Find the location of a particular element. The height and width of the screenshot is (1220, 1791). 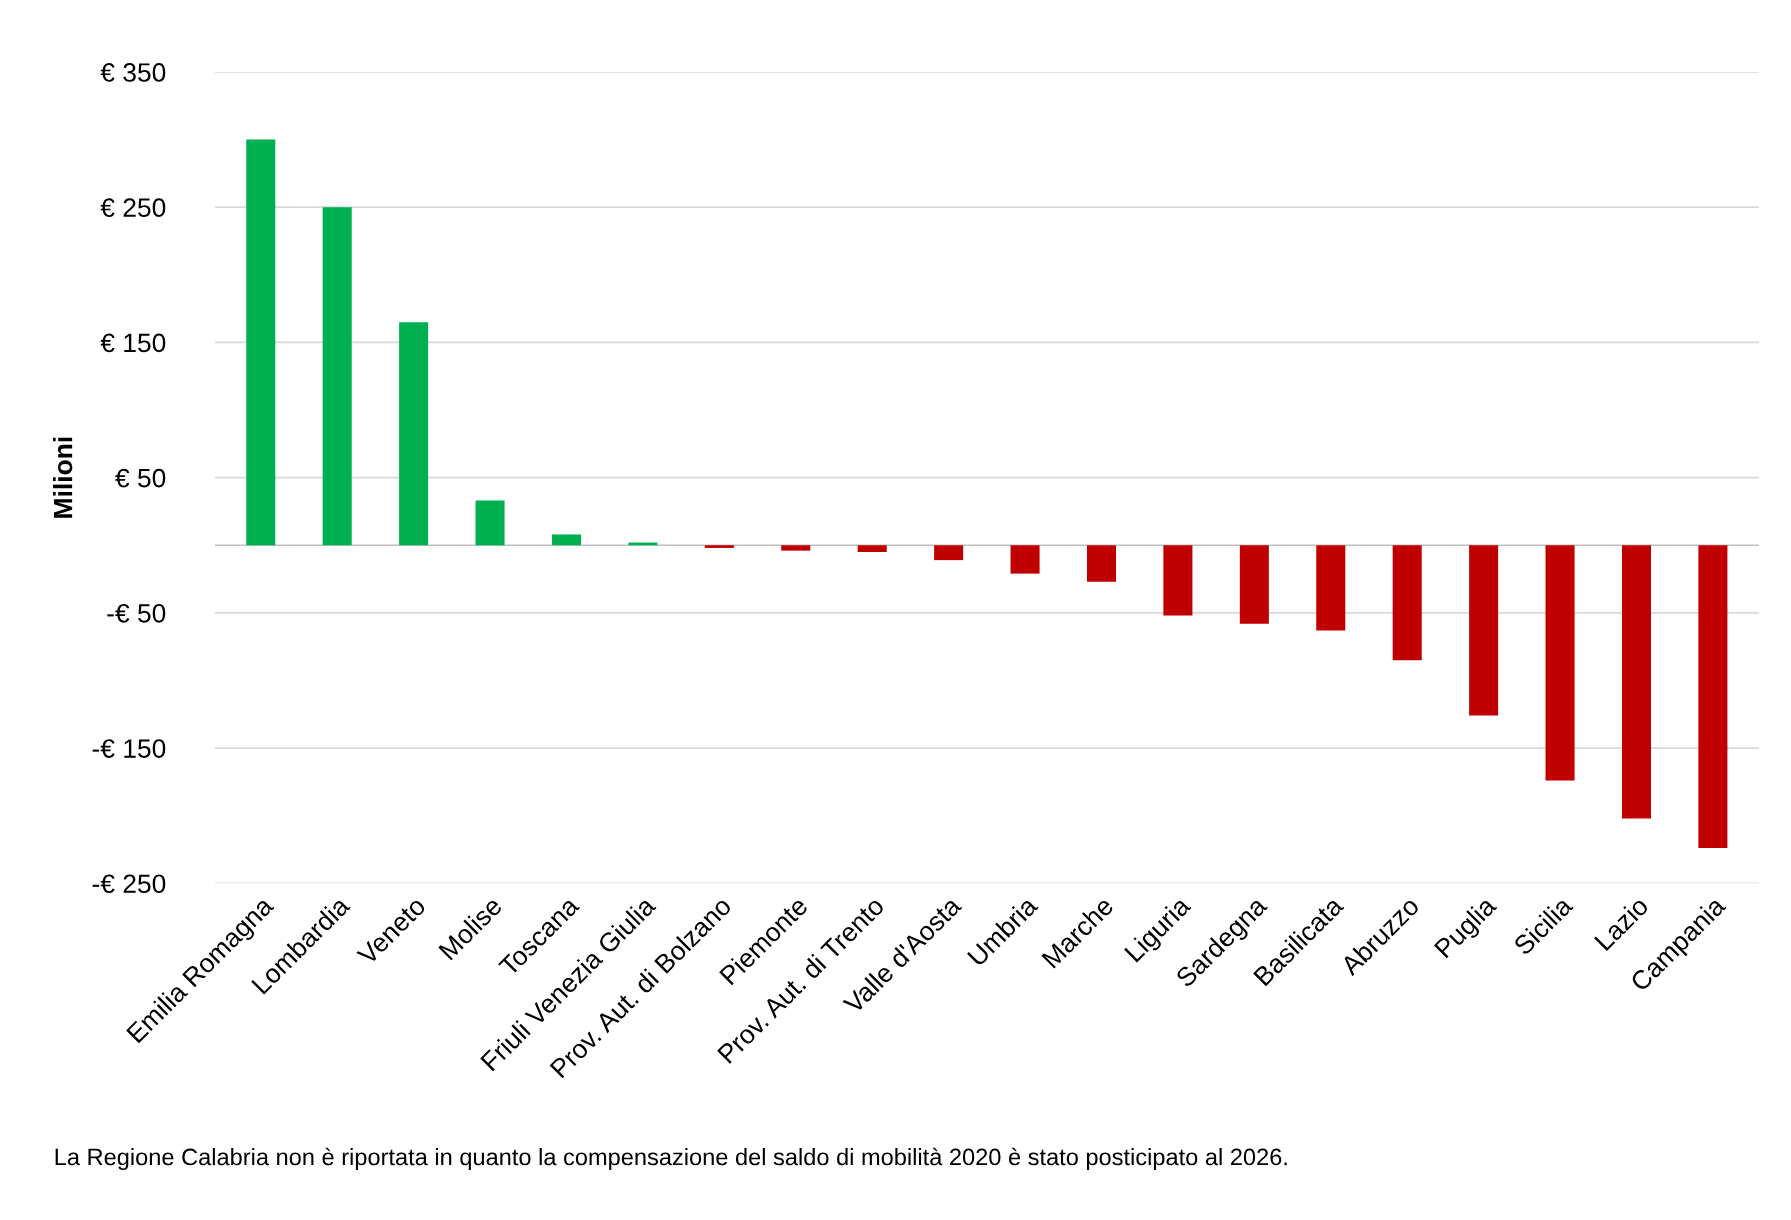

y-tick-label: € 50 is located at coordinates (140, 478).